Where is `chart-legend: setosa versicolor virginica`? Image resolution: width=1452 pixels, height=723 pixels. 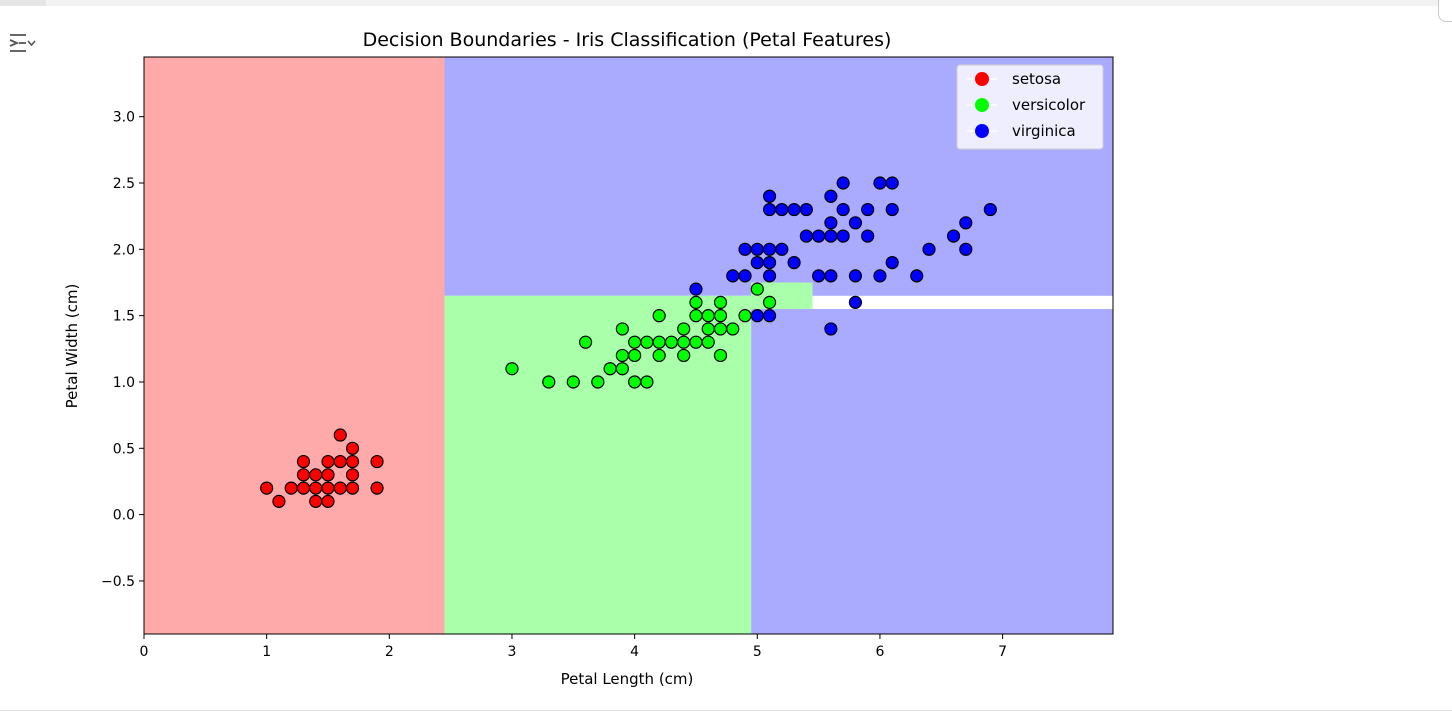 chart-legend: setosa versicolor virginica is located at coordinates (1030, 107).